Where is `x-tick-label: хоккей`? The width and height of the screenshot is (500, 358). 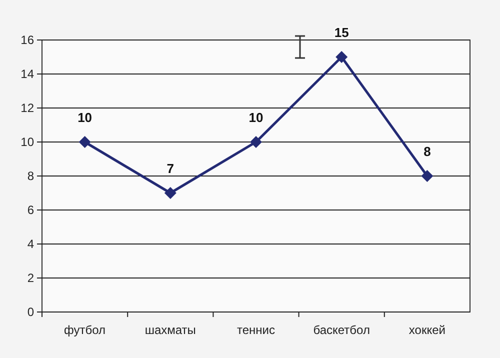
x-tick-label: хоккей is located at coordinates (427, 330).